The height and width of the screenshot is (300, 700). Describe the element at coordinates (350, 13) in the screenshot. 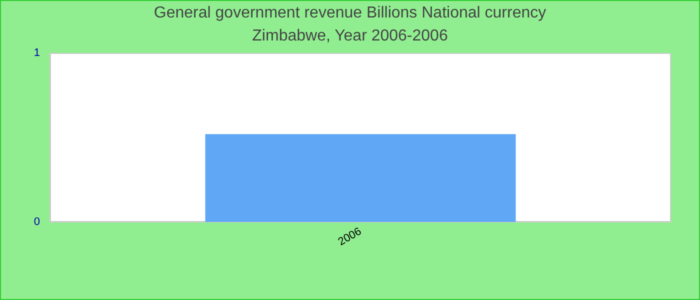

I see `chart-title: General government revenue Billions National currency` at that location.